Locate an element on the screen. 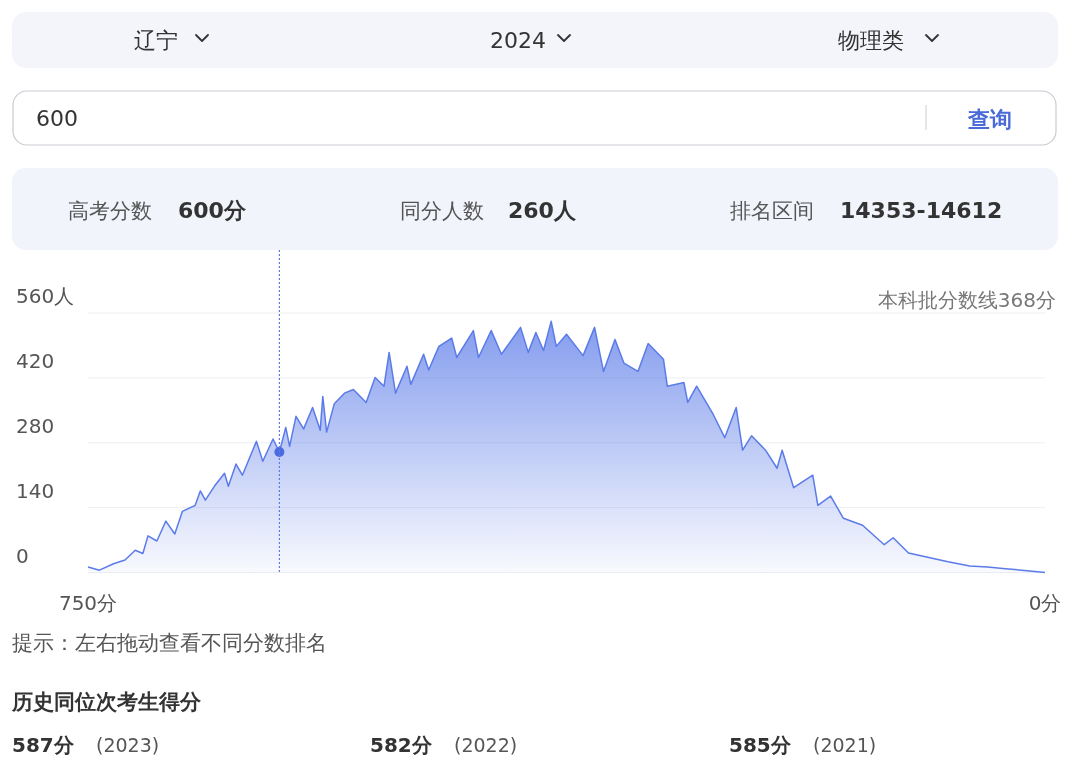 Image resolution: width=1080 pixels, height=761 pixels. text: (2021) is located at coordinates (845, 745).